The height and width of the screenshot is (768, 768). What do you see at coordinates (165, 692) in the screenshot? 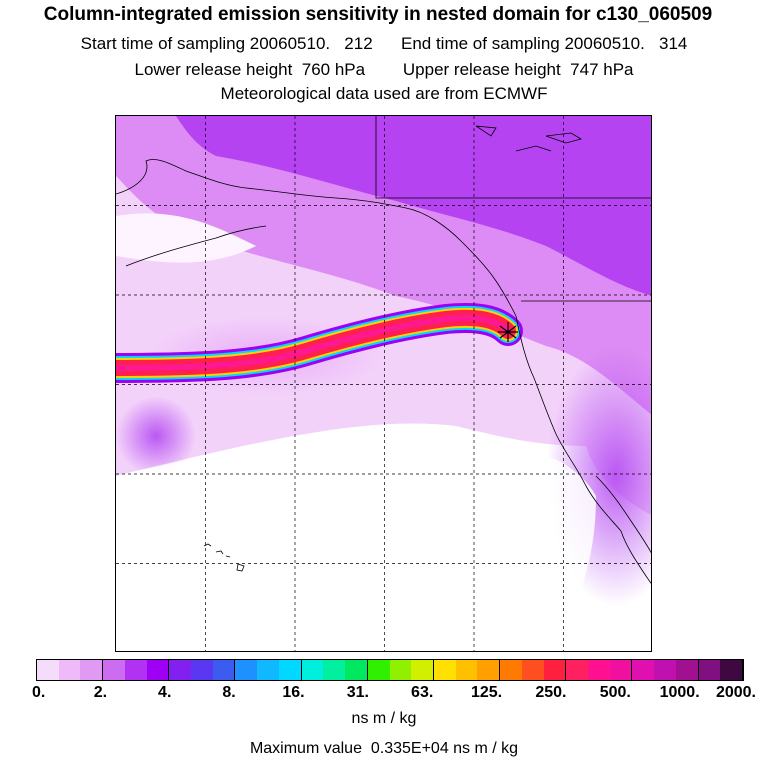
I see `colorbar-tick-label: 4.` at bounding box center [165, 692].